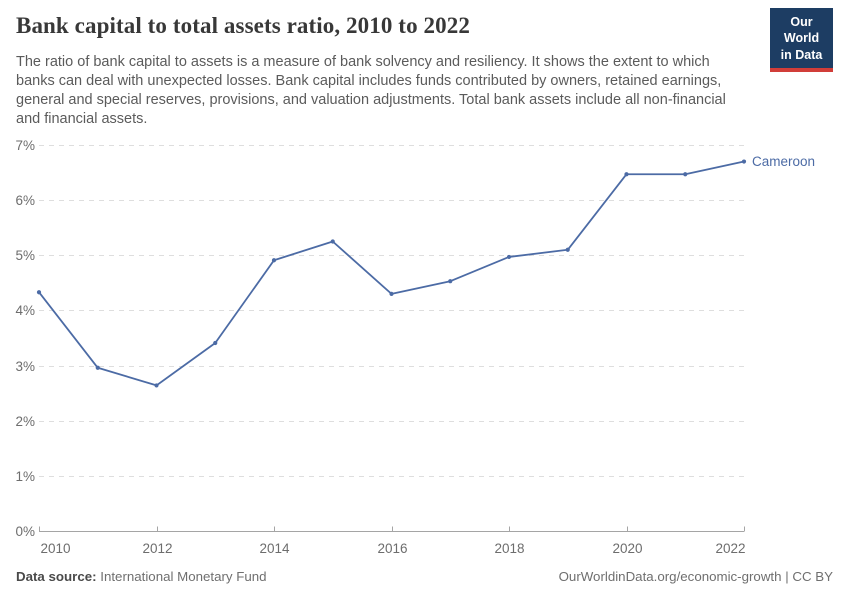 This screenshot has height=600, width=850. What do you see at coordinates (25, 421) in the screenshot?
I see `y-tick-label: 2%` at bounding box center [25, 421].